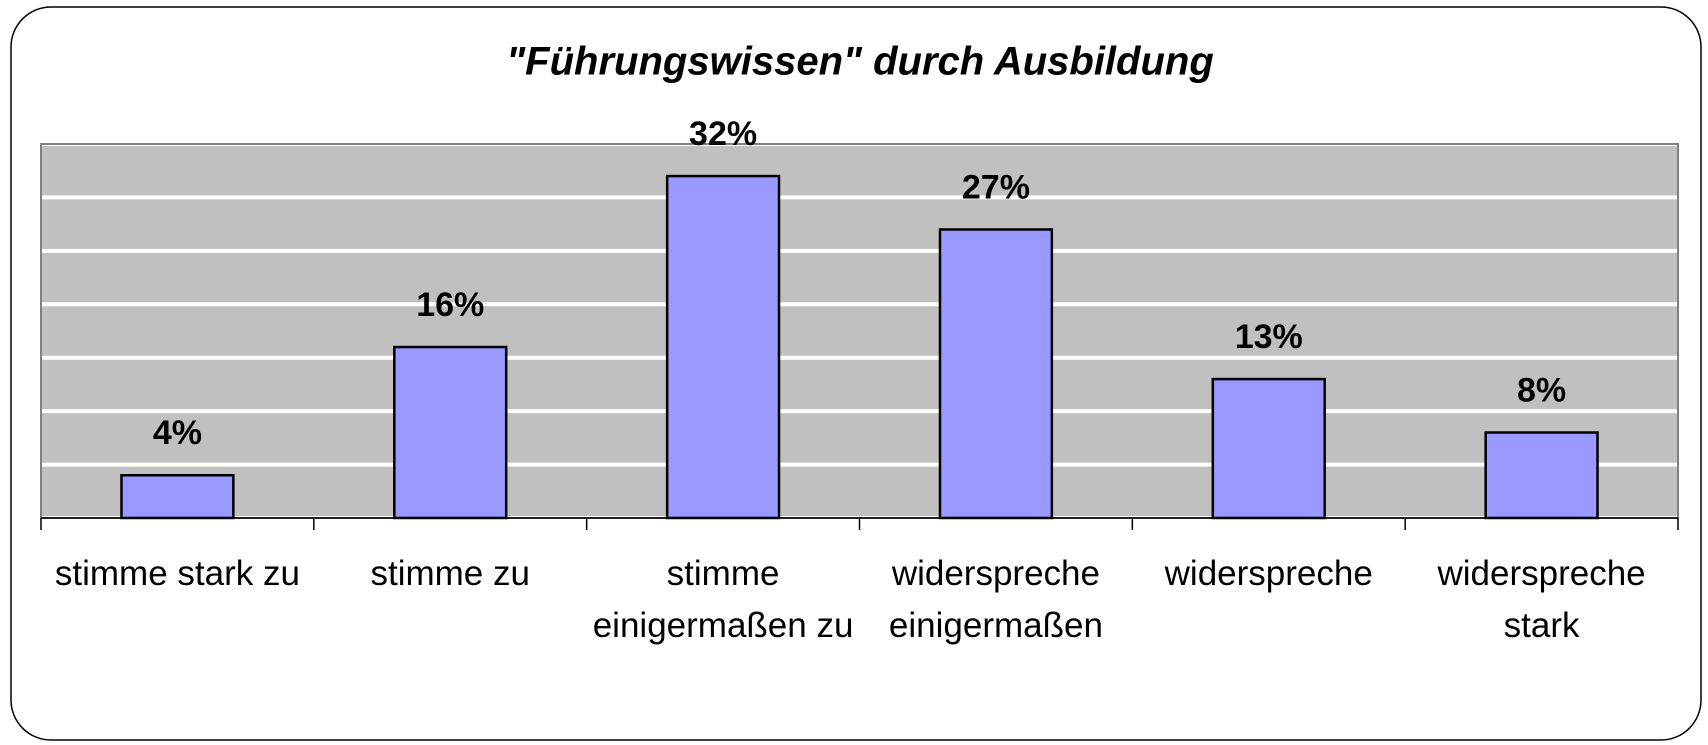  What do you see at coordinates (723, 134) in the screenshot?
I see `value-label: 32%` at bounding box center [723, 134].